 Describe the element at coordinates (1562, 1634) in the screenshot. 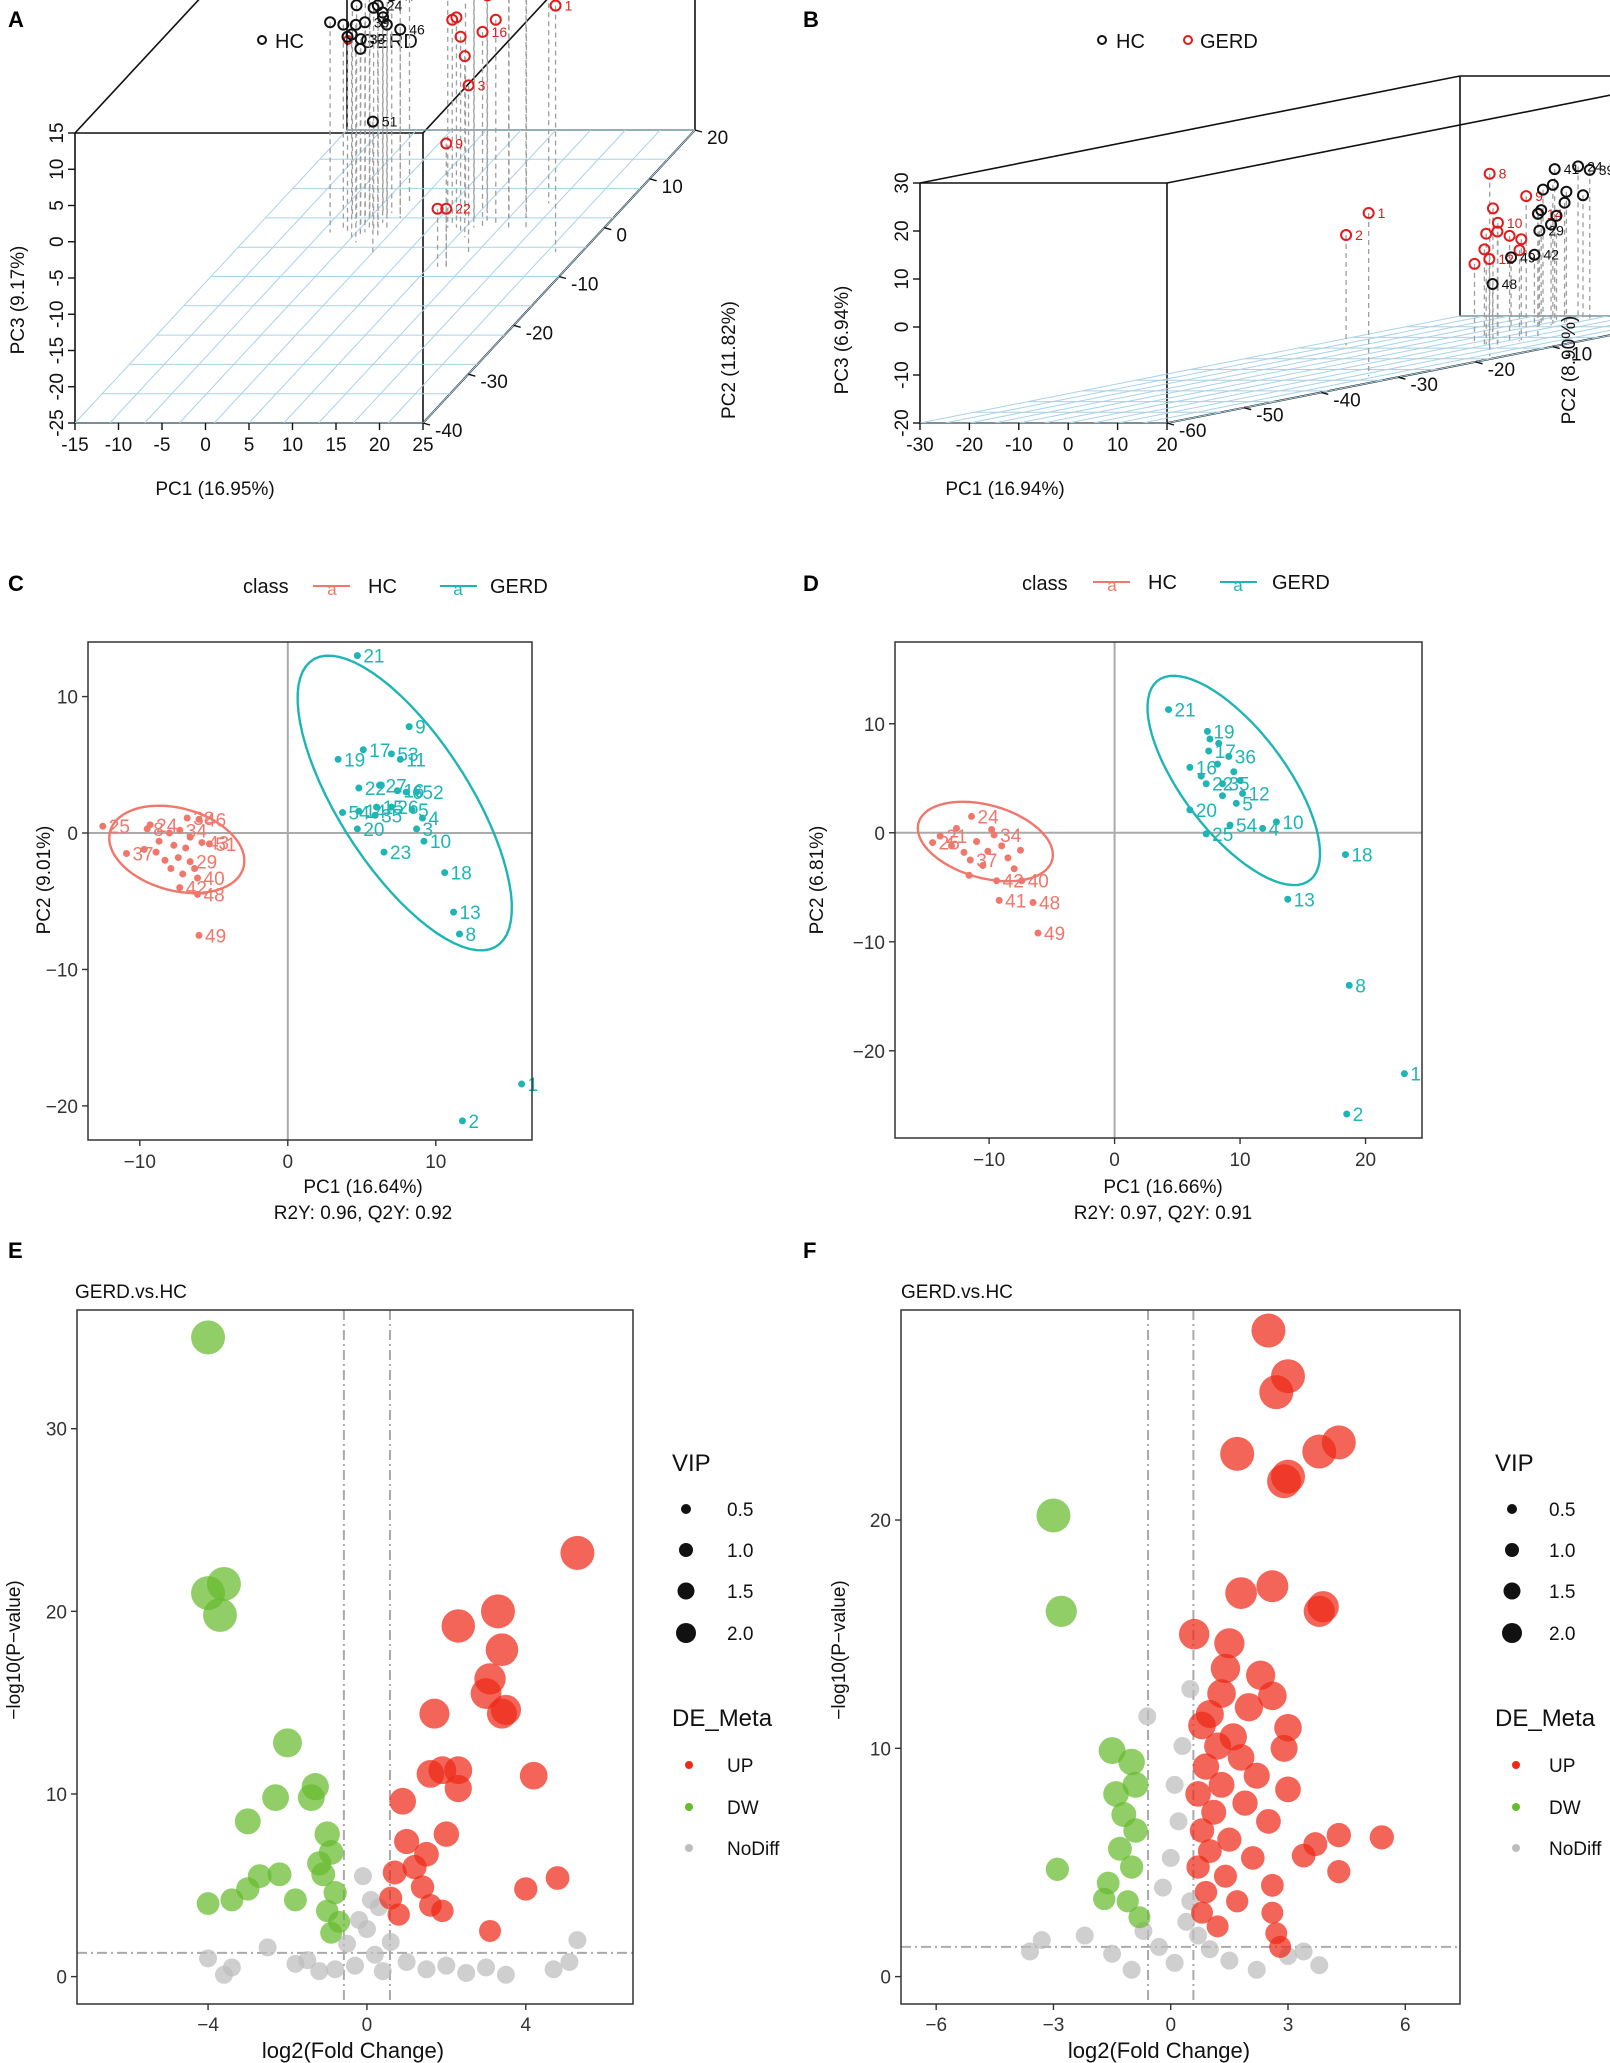

I see `size-legend-f-label-3: 2.0` at that location.